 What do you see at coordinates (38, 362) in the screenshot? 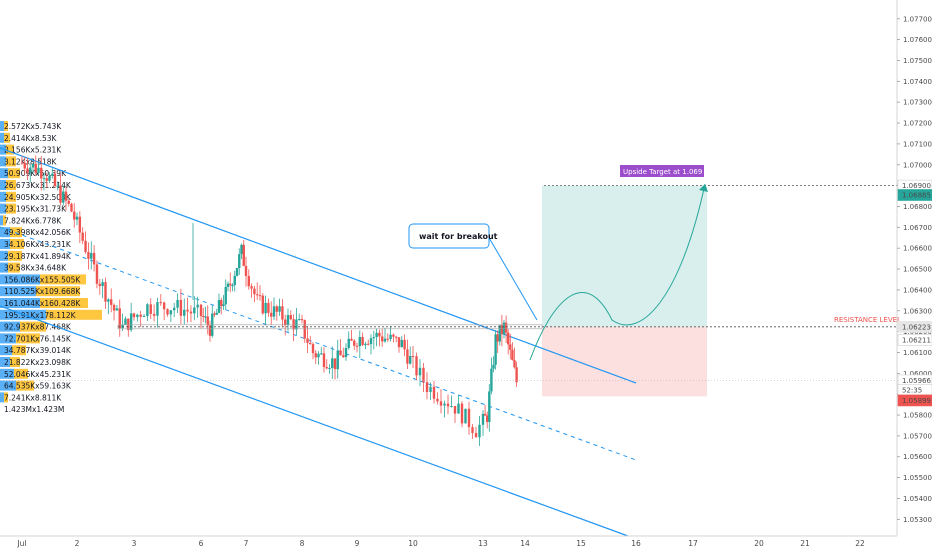
I see `volume-profile-label: 21.822Kx23.098K` at bounding box center [38, 362].